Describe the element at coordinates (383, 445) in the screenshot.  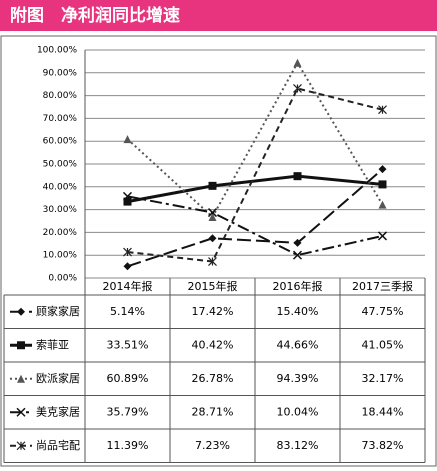
I see `table-value: 73.82%` at that location.